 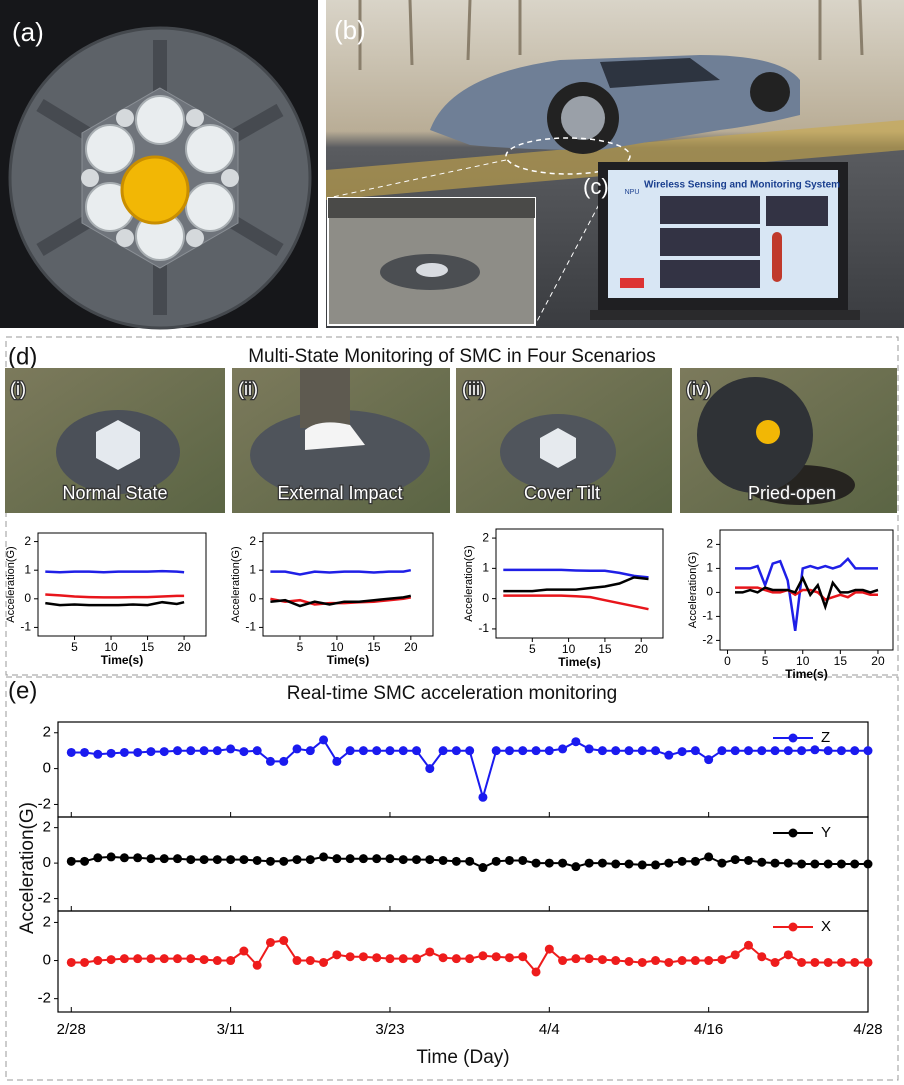 I want to click on scenario-photos, so click(x=451, y=440).